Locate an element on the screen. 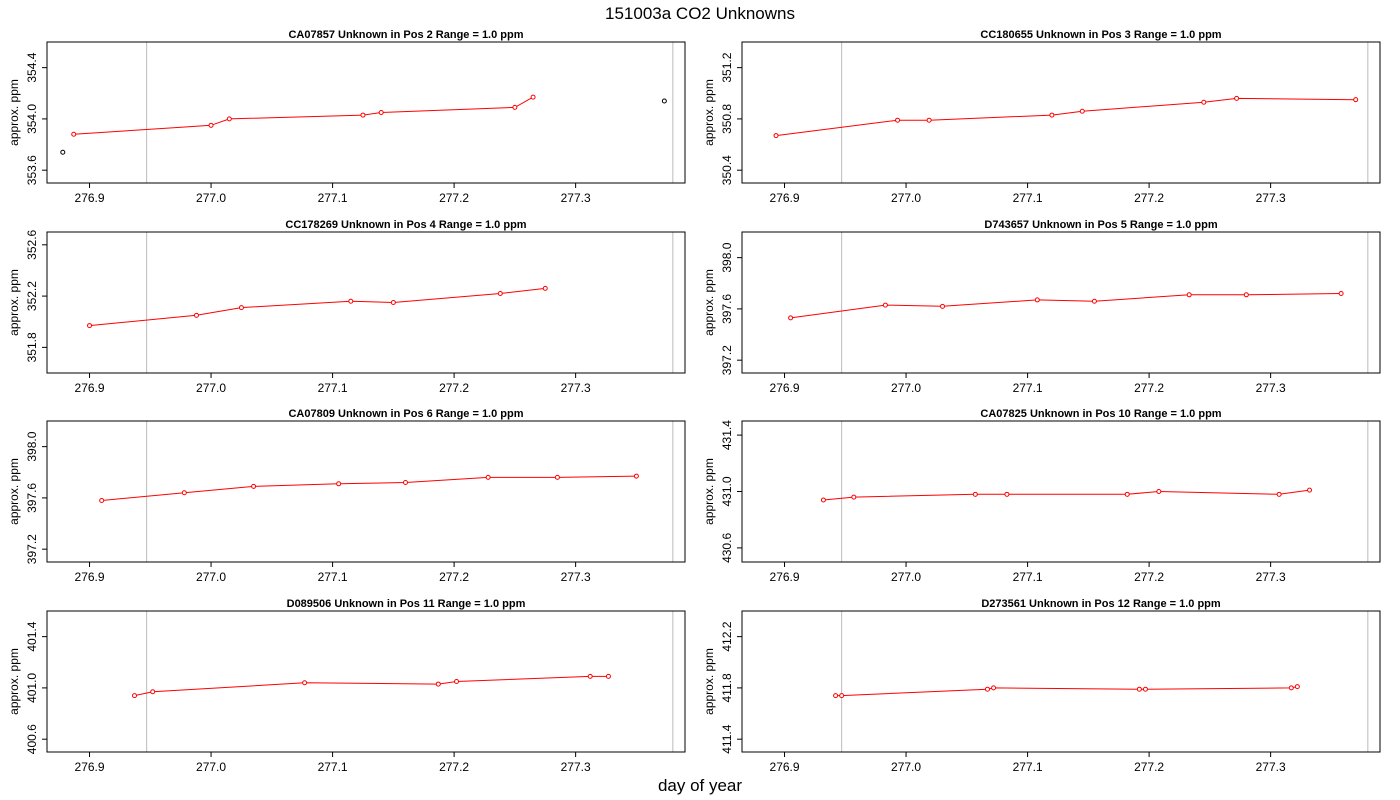  y-tick-label: 397.6 is located at coordinates (32, 498).